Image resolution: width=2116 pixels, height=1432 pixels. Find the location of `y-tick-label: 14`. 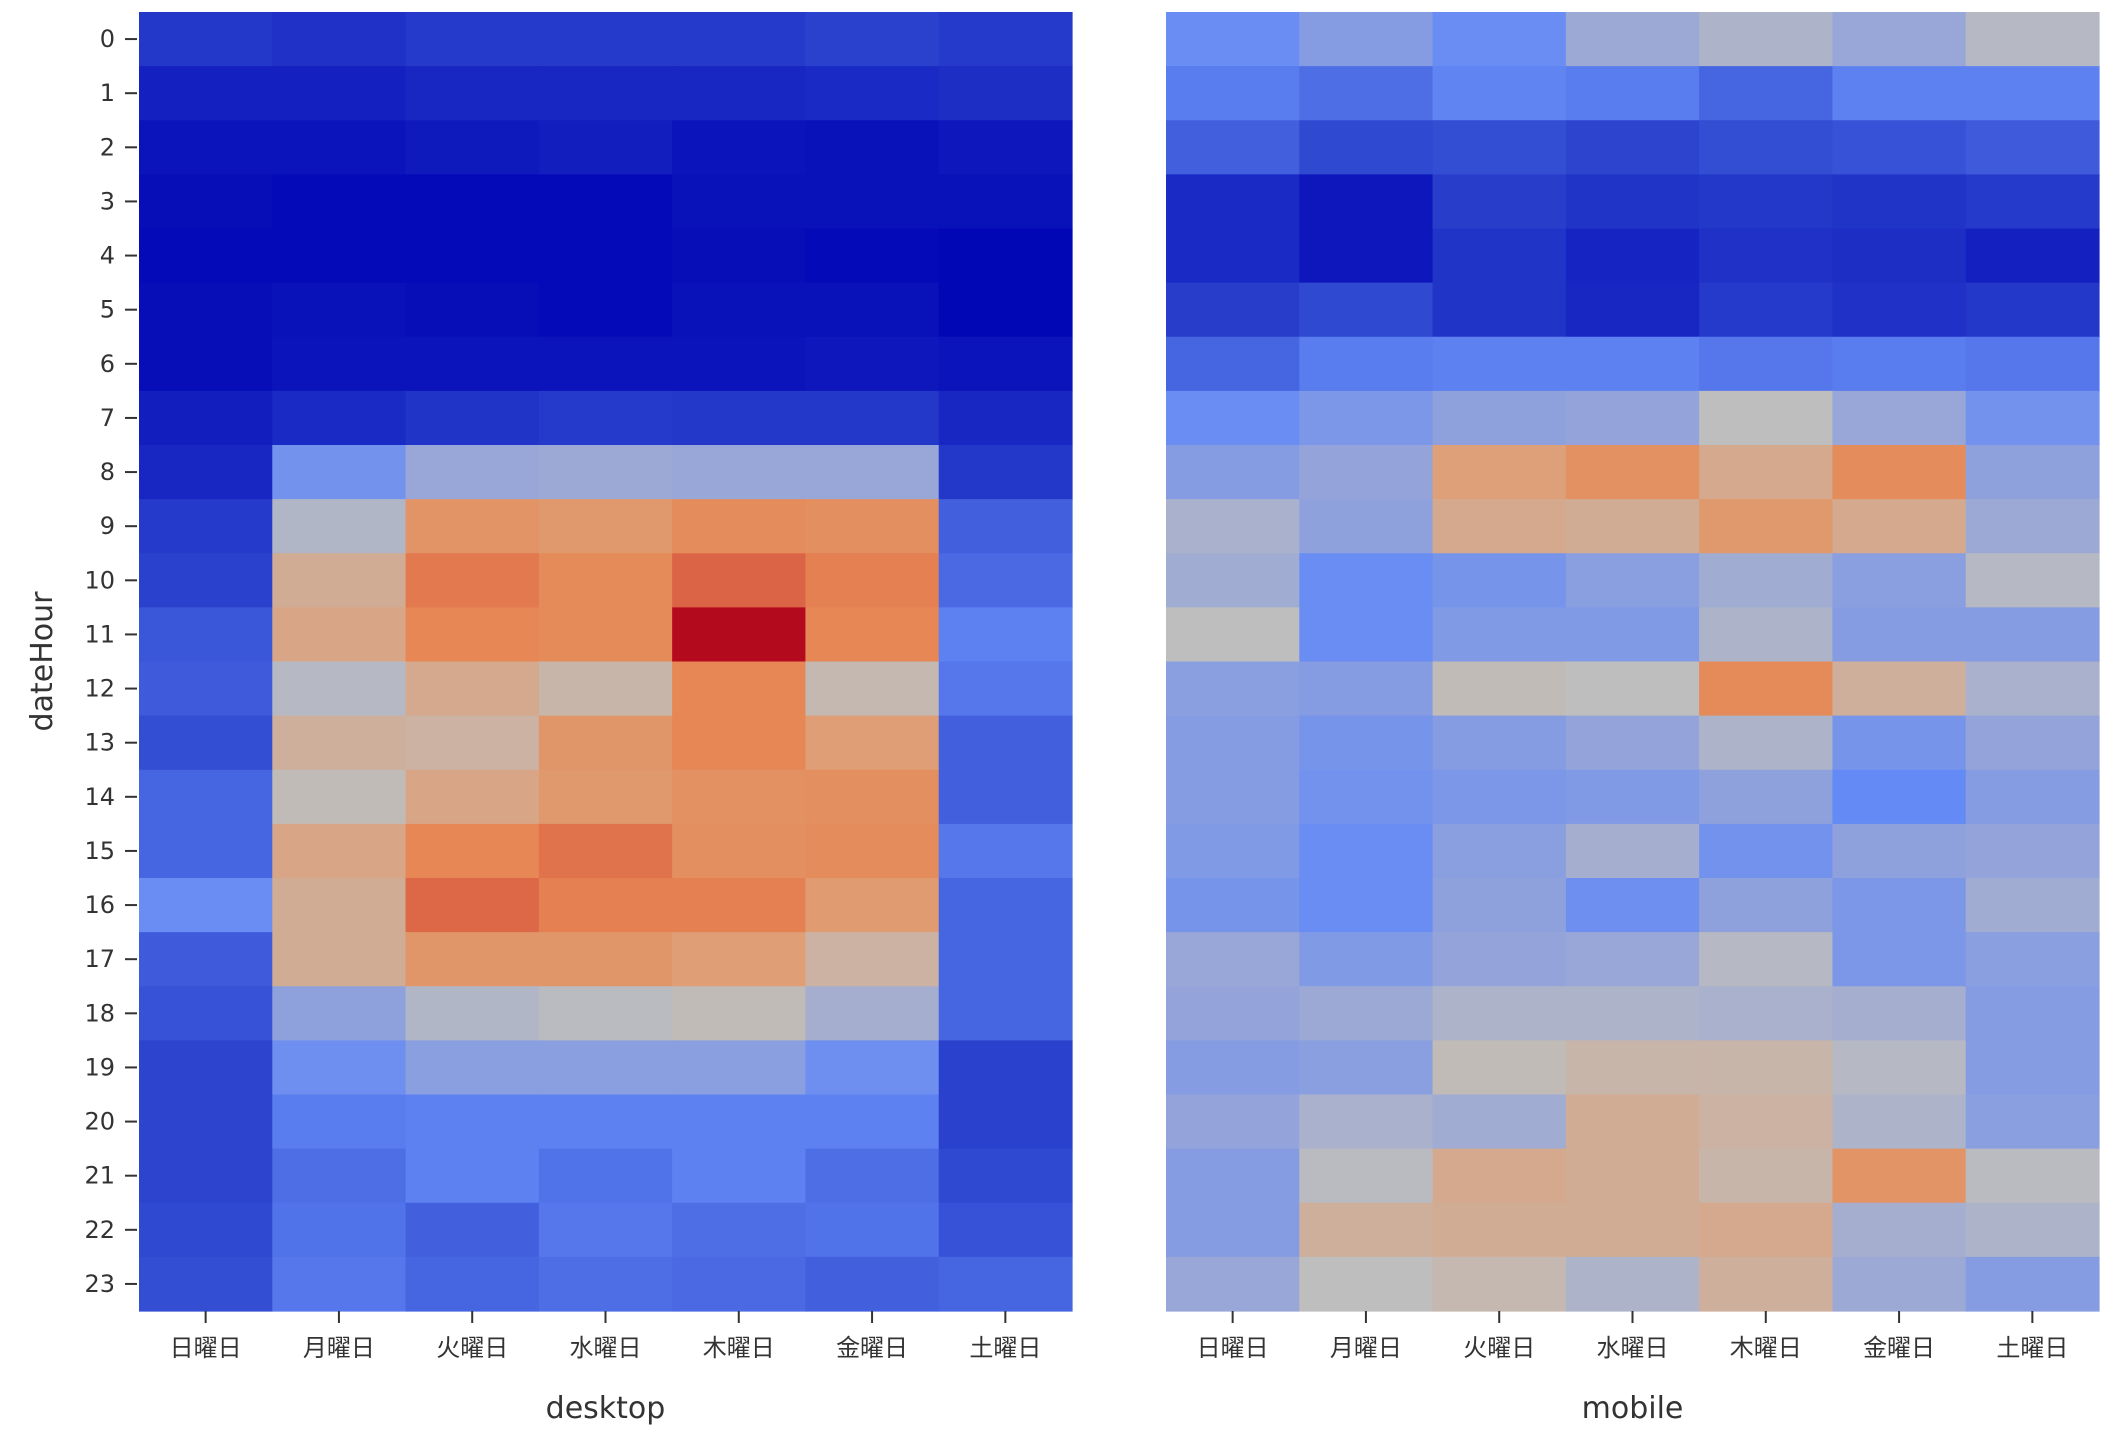

y-tick-label: 14 is located at coordinates (99, 797).